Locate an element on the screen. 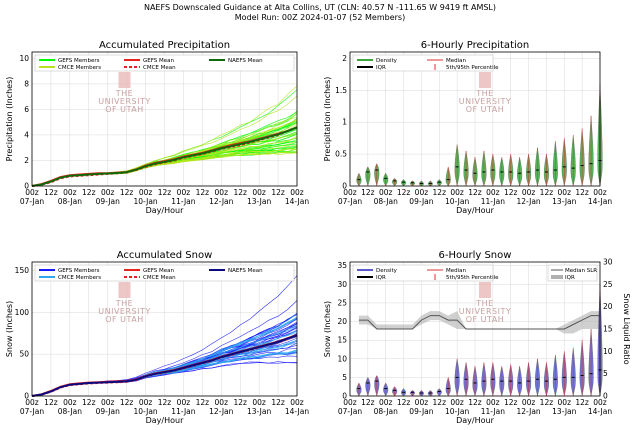 The height and width of the screenshot is (430, 640). slr-iqr-band is located at coordinates (479, 322).